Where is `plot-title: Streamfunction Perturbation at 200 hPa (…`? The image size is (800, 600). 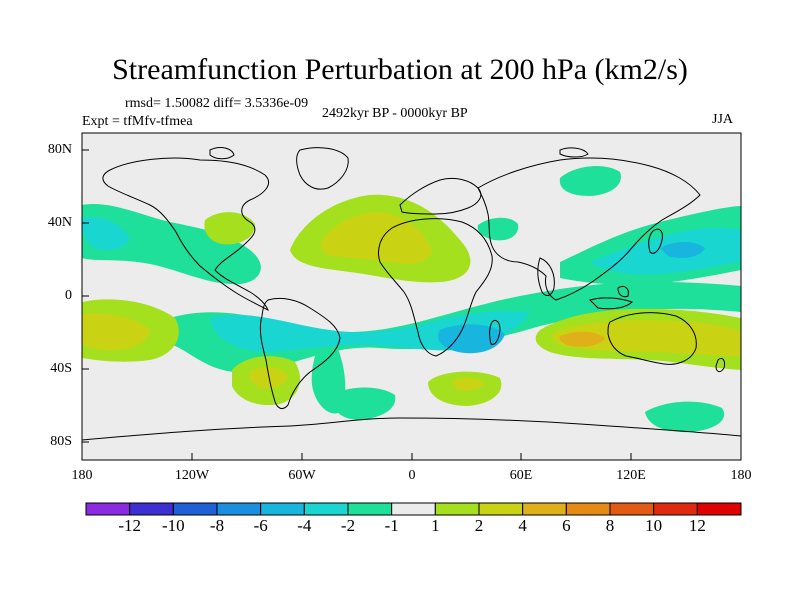 plot-title: Streamfunction Perturbation at 200 hPa (… is located at coordinates (400, 69).